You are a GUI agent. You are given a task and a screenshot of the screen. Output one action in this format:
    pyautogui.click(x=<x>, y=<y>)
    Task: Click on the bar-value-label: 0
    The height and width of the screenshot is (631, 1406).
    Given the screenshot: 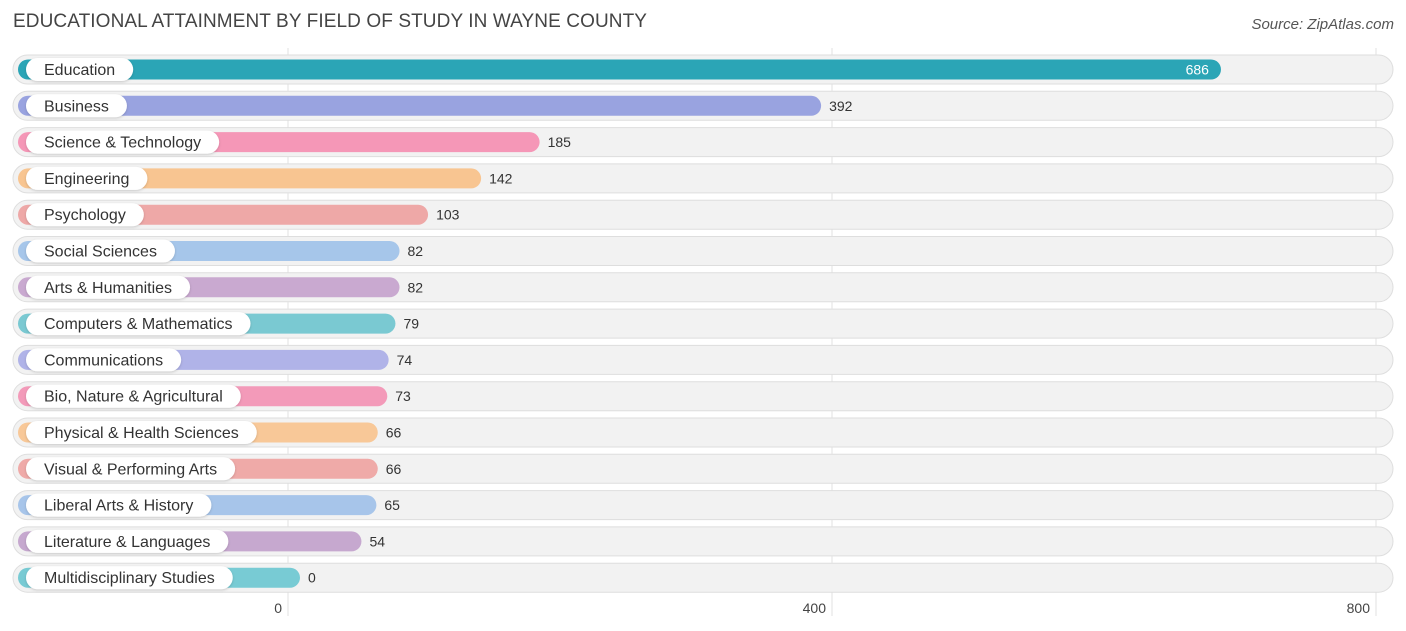 What is the action you would take?
    pyautogui.click(x=312, y=578)
    